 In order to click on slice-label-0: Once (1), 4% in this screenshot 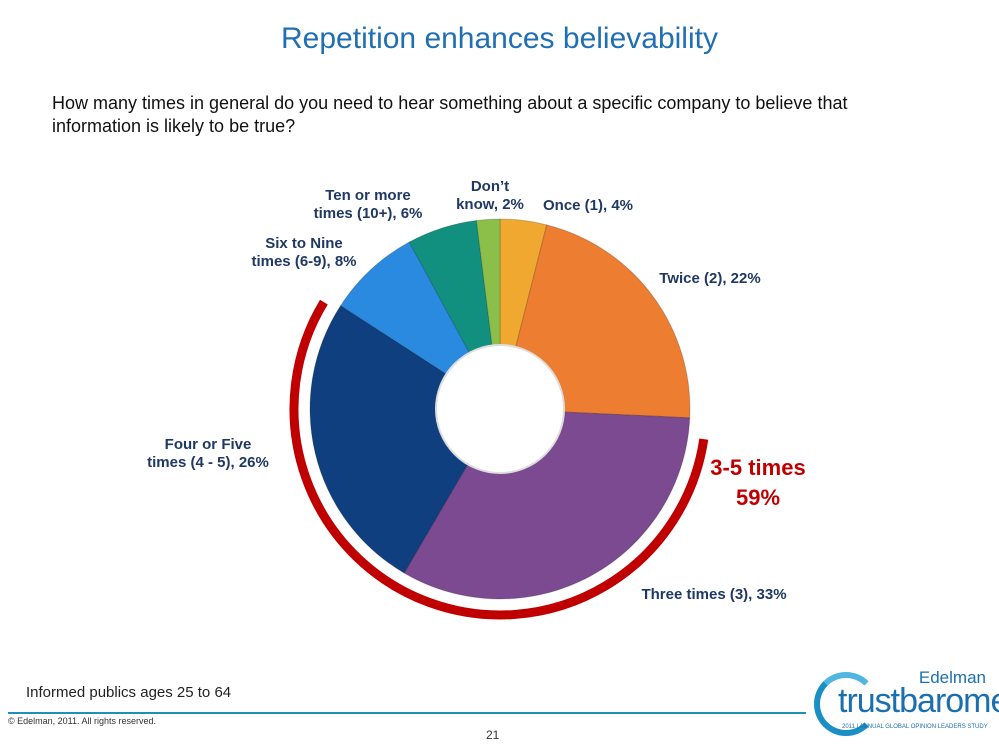, I will do `click(588, 205)`.